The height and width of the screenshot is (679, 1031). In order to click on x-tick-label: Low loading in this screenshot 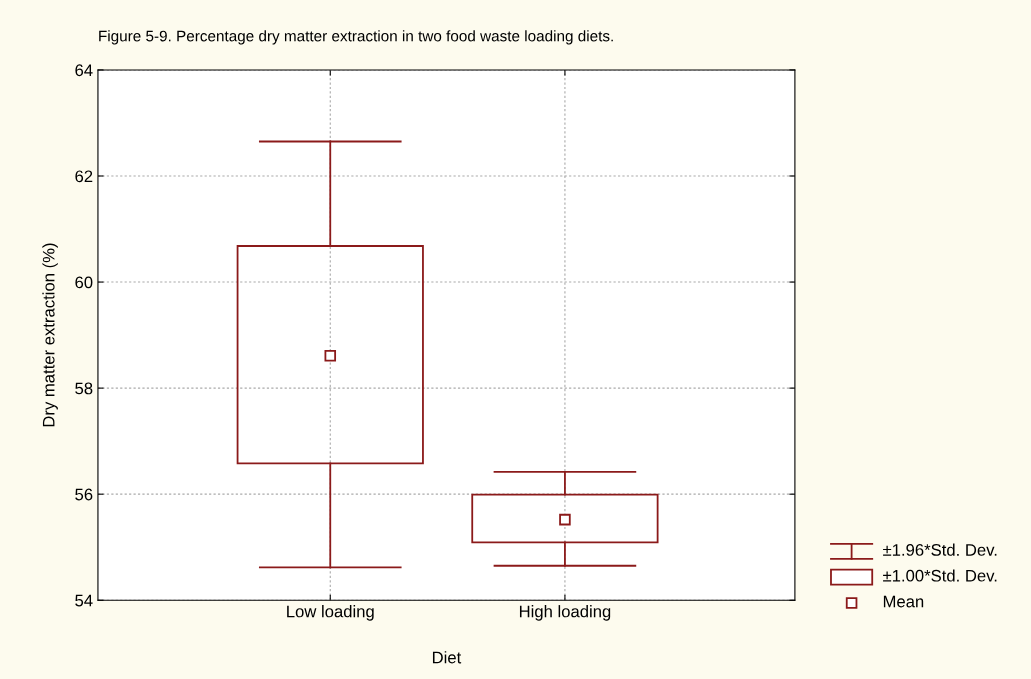, I will do `click(330, 613)`.